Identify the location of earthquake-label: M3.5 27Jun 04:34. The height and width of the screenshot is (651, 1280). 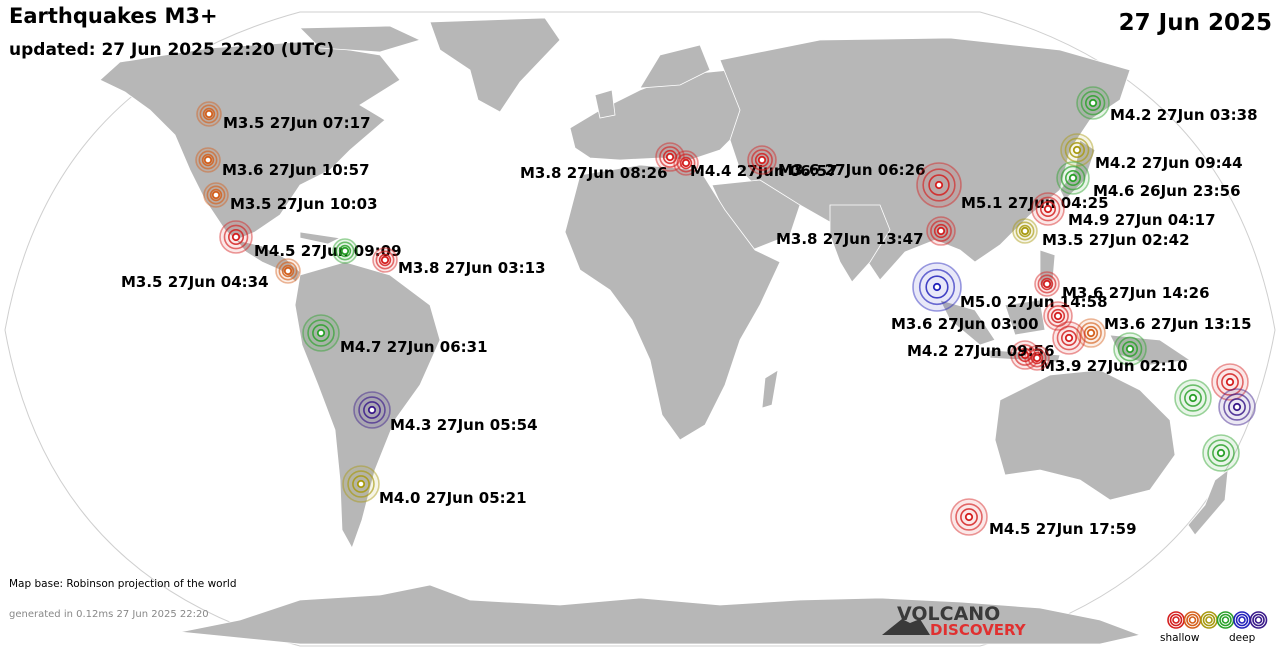
(195, 282).